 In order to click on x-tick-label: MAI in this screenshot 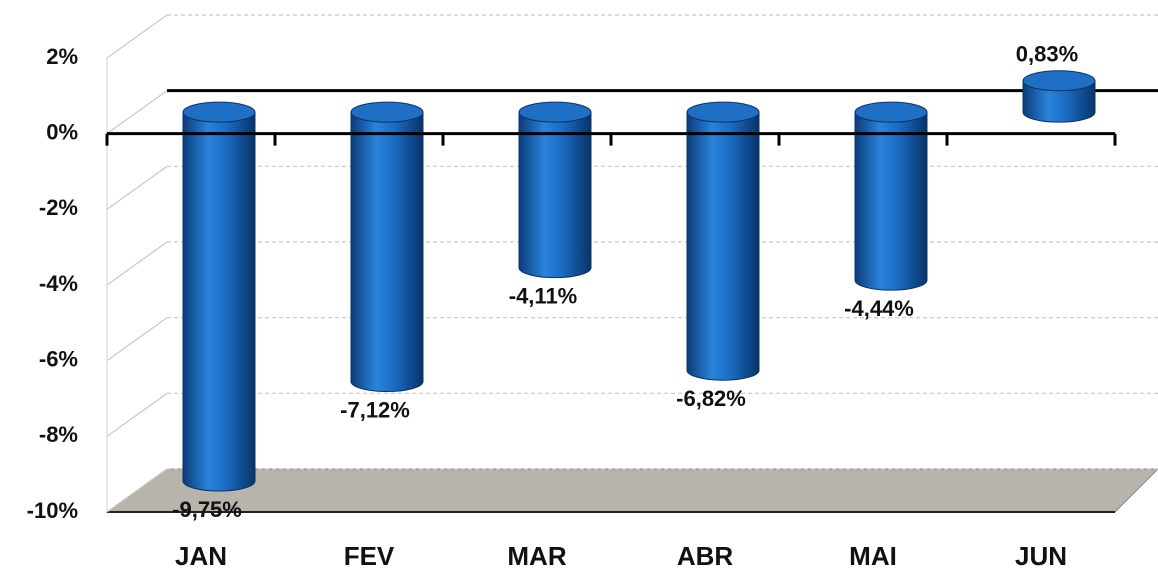, I will do `click(873, 556)`.